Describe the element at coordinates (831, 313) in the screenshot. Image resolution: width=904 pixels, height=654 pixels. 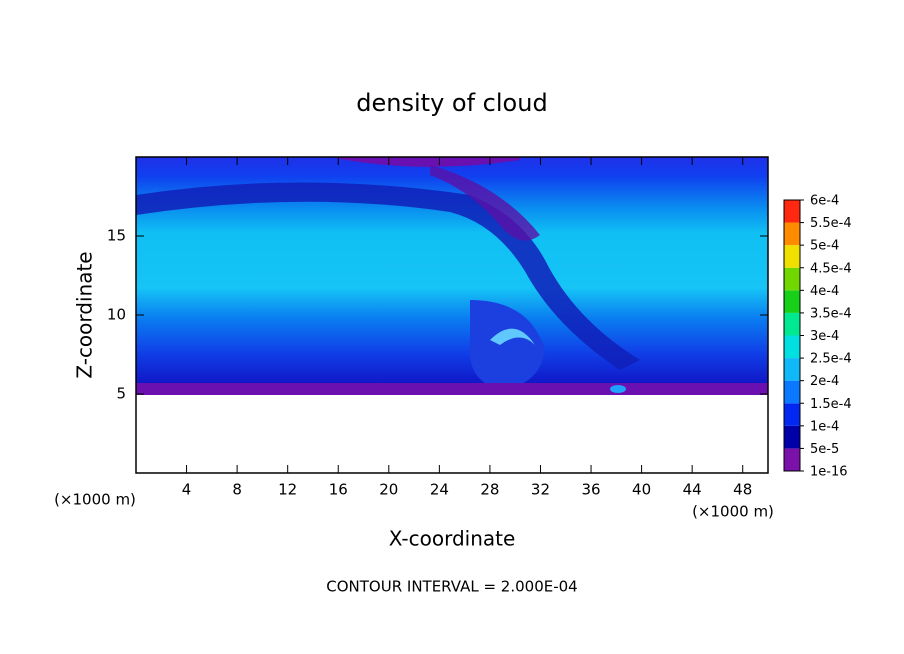
I see `colorbar-label: 3.5e-4` at that location.